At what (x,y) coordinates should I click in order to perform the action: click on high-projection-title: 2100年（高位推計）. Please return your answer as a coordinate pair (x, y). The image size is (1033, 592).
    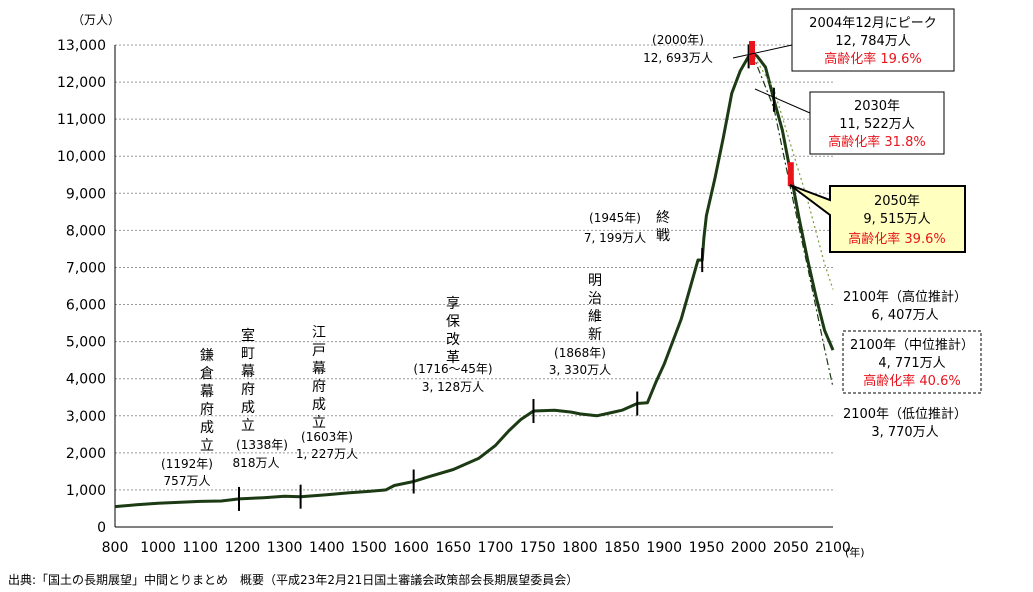
    Looking at the image, I should click on (905, 297).